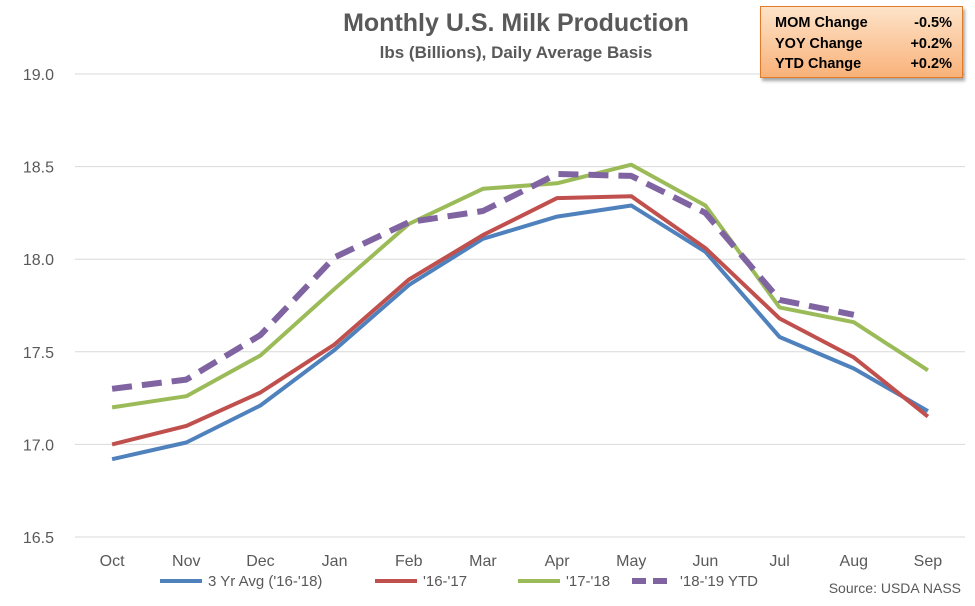 The height and width of the screenshot is (606, 975). Describe the element at coordinates (38, 75) in the screenshot. I see `y-tick-label: 19.0` at that location.